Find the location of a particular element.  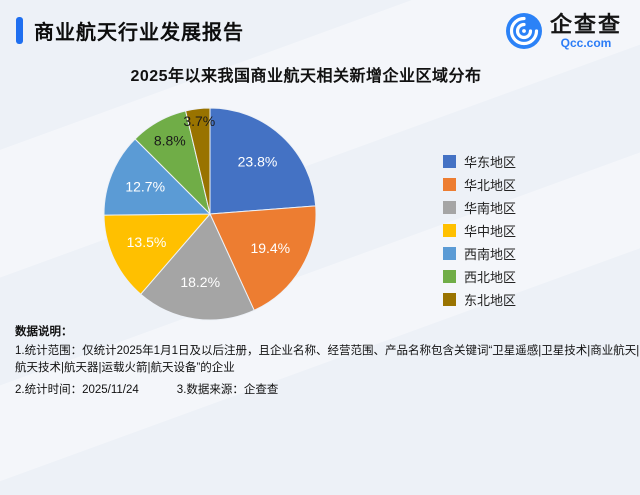

legend-item-西南地区: 西南地区 is located at coordinates (479, 253).